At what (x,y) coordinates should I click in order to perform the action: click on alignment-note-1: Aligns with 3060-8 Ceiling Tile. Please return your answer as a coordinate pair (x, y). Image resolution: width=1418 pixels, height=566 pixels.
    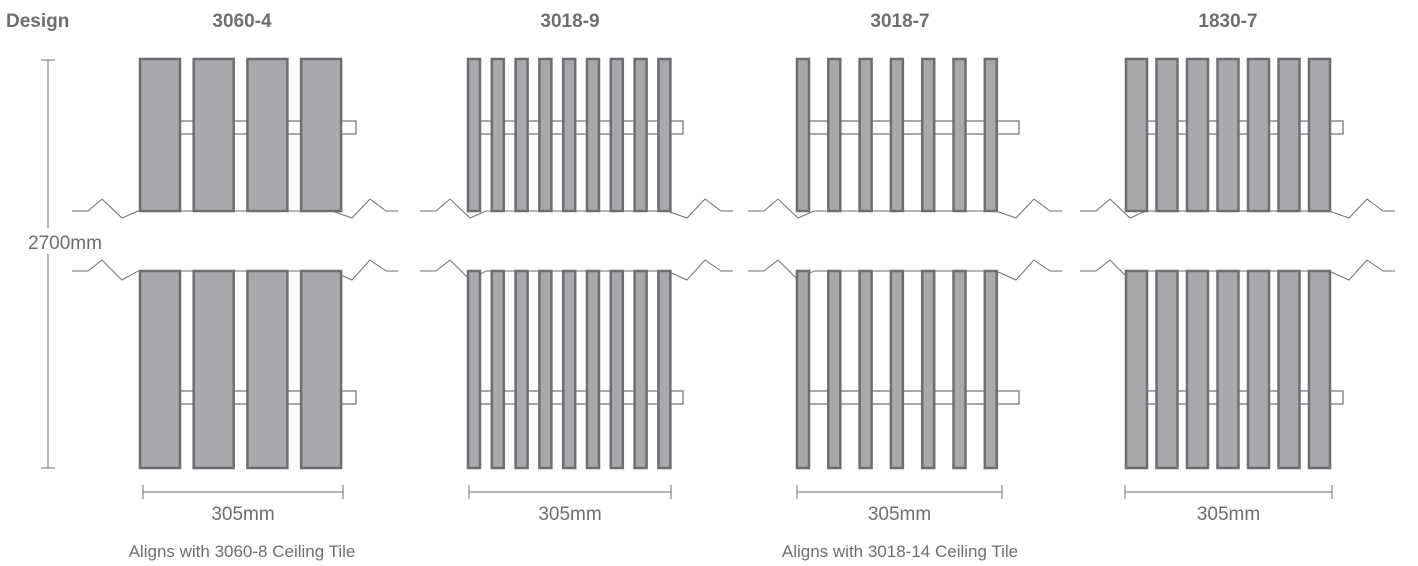
    Looking at the image, I should click on (242, 551).